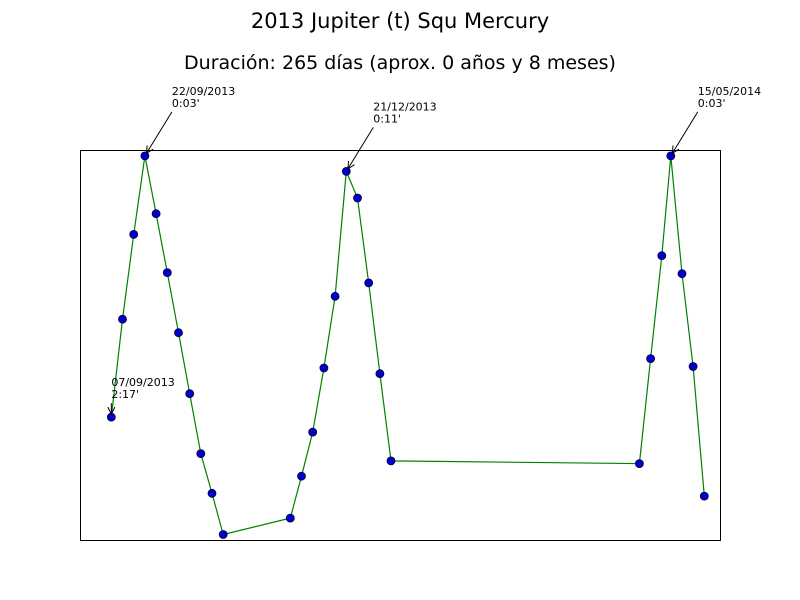 The width and height of the screenshot is (800, 600). I want to click on annotation-orb: 0:11', so click(387, 118).